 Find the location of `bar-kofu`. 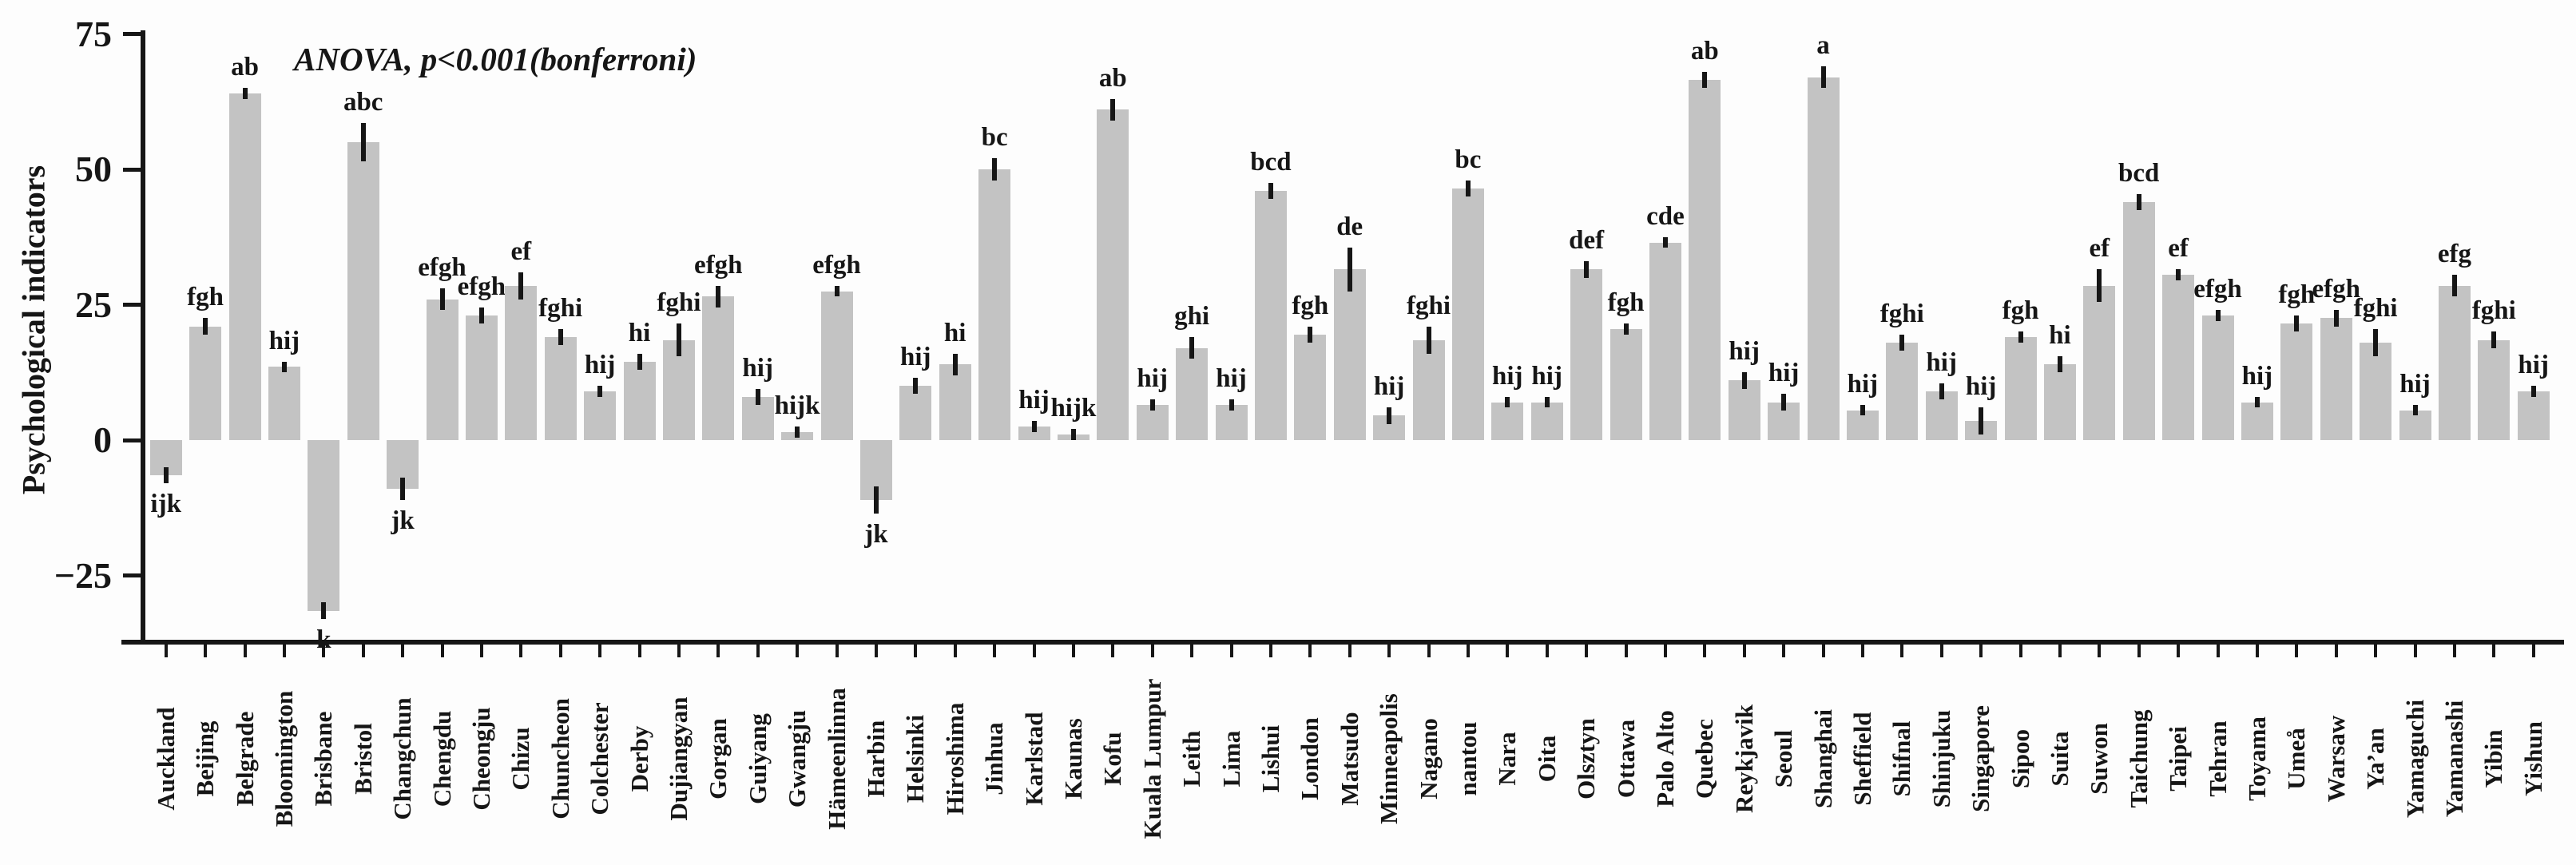

bar-kofu is located at coordinates (1113, 274).